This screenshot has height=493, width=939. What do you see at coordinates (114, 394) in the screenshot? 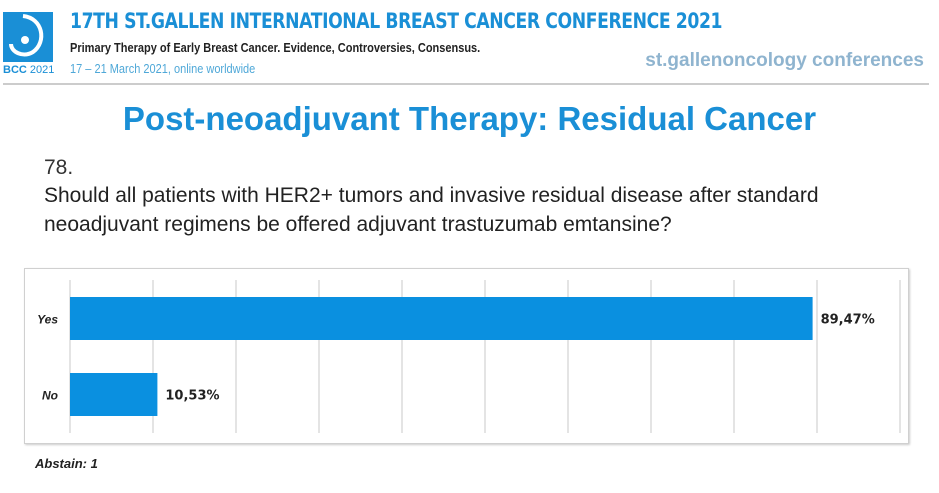
I see `bar-no` at bounding box center [114, 394].